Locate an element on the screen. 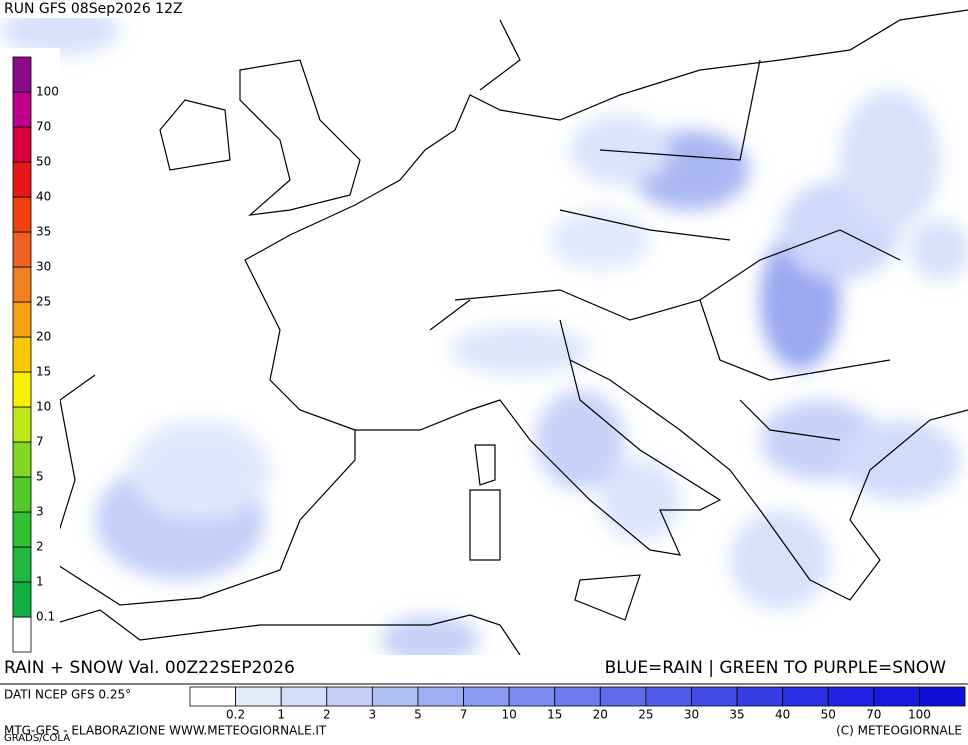 This screenshot has height=745, width=968. rain-label: 5 is located at coordinates (418, 715).